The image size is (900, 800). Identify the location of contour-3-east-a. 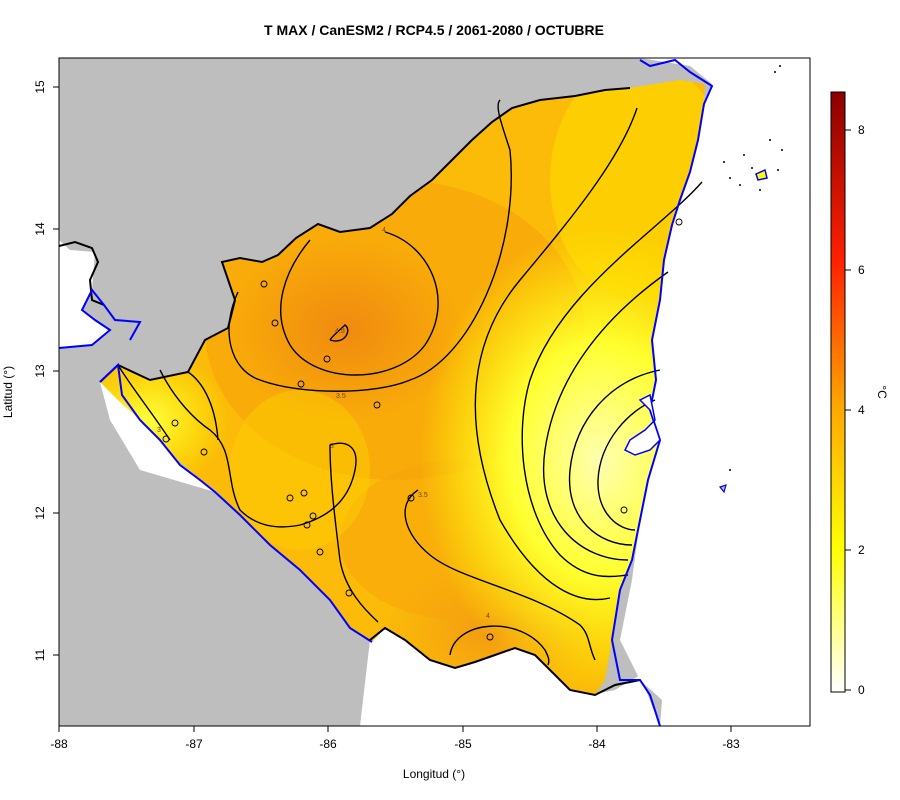
(556, 354).